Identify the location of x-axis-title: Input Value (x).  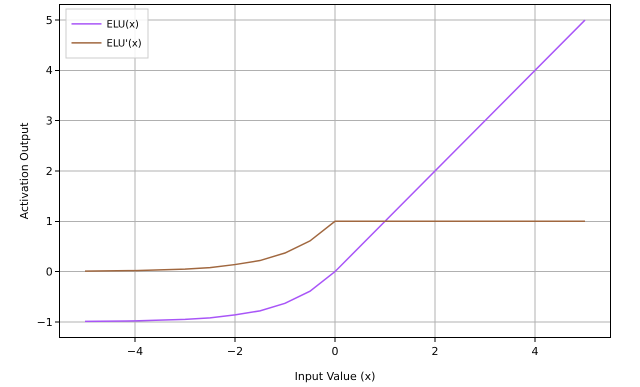
(335, 376).